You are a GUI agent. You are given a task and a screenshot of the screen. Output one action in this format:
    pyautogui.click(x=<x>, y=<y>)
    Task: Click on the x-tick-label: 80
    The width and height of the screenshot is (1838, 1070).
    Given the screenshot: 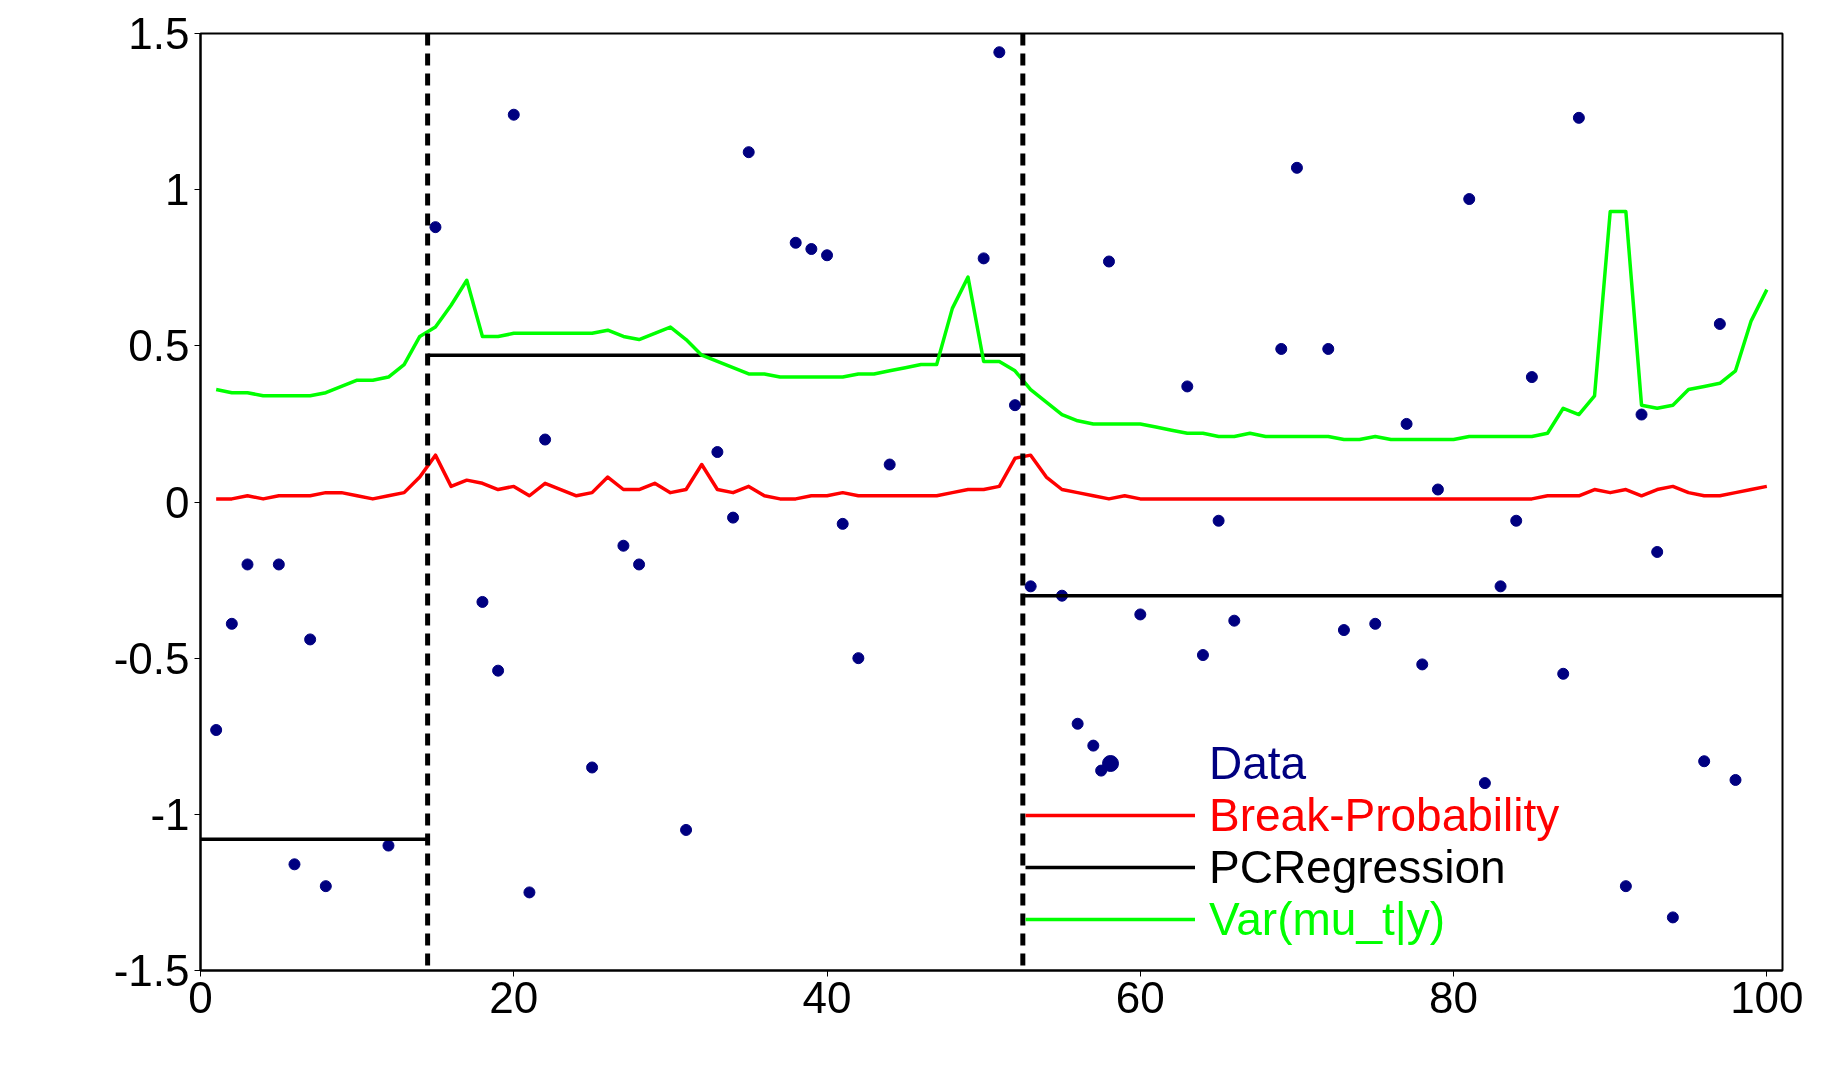 What is the action you would take?
    pyautogui.click(x=1454, y=997)
    